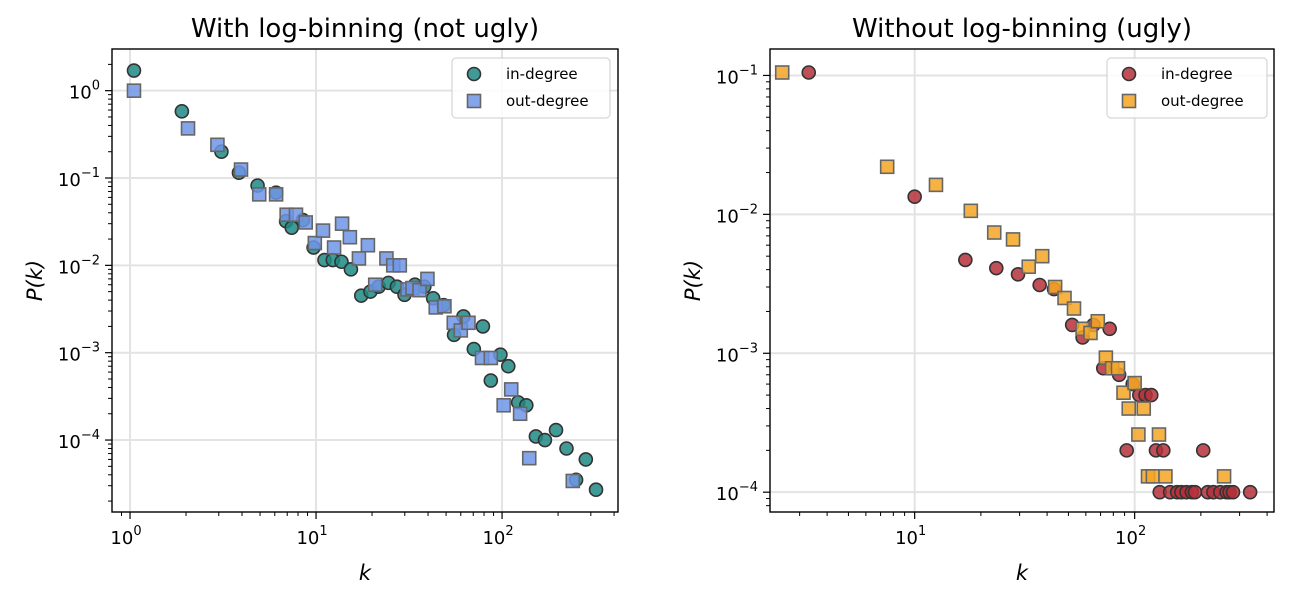 This screenshot has width=1290, height=599. What do you see at coordinates (365, 29) in the screenshot?
I see `chart-title: With log-binning (not ugly)` at bounding box center [365, 29].